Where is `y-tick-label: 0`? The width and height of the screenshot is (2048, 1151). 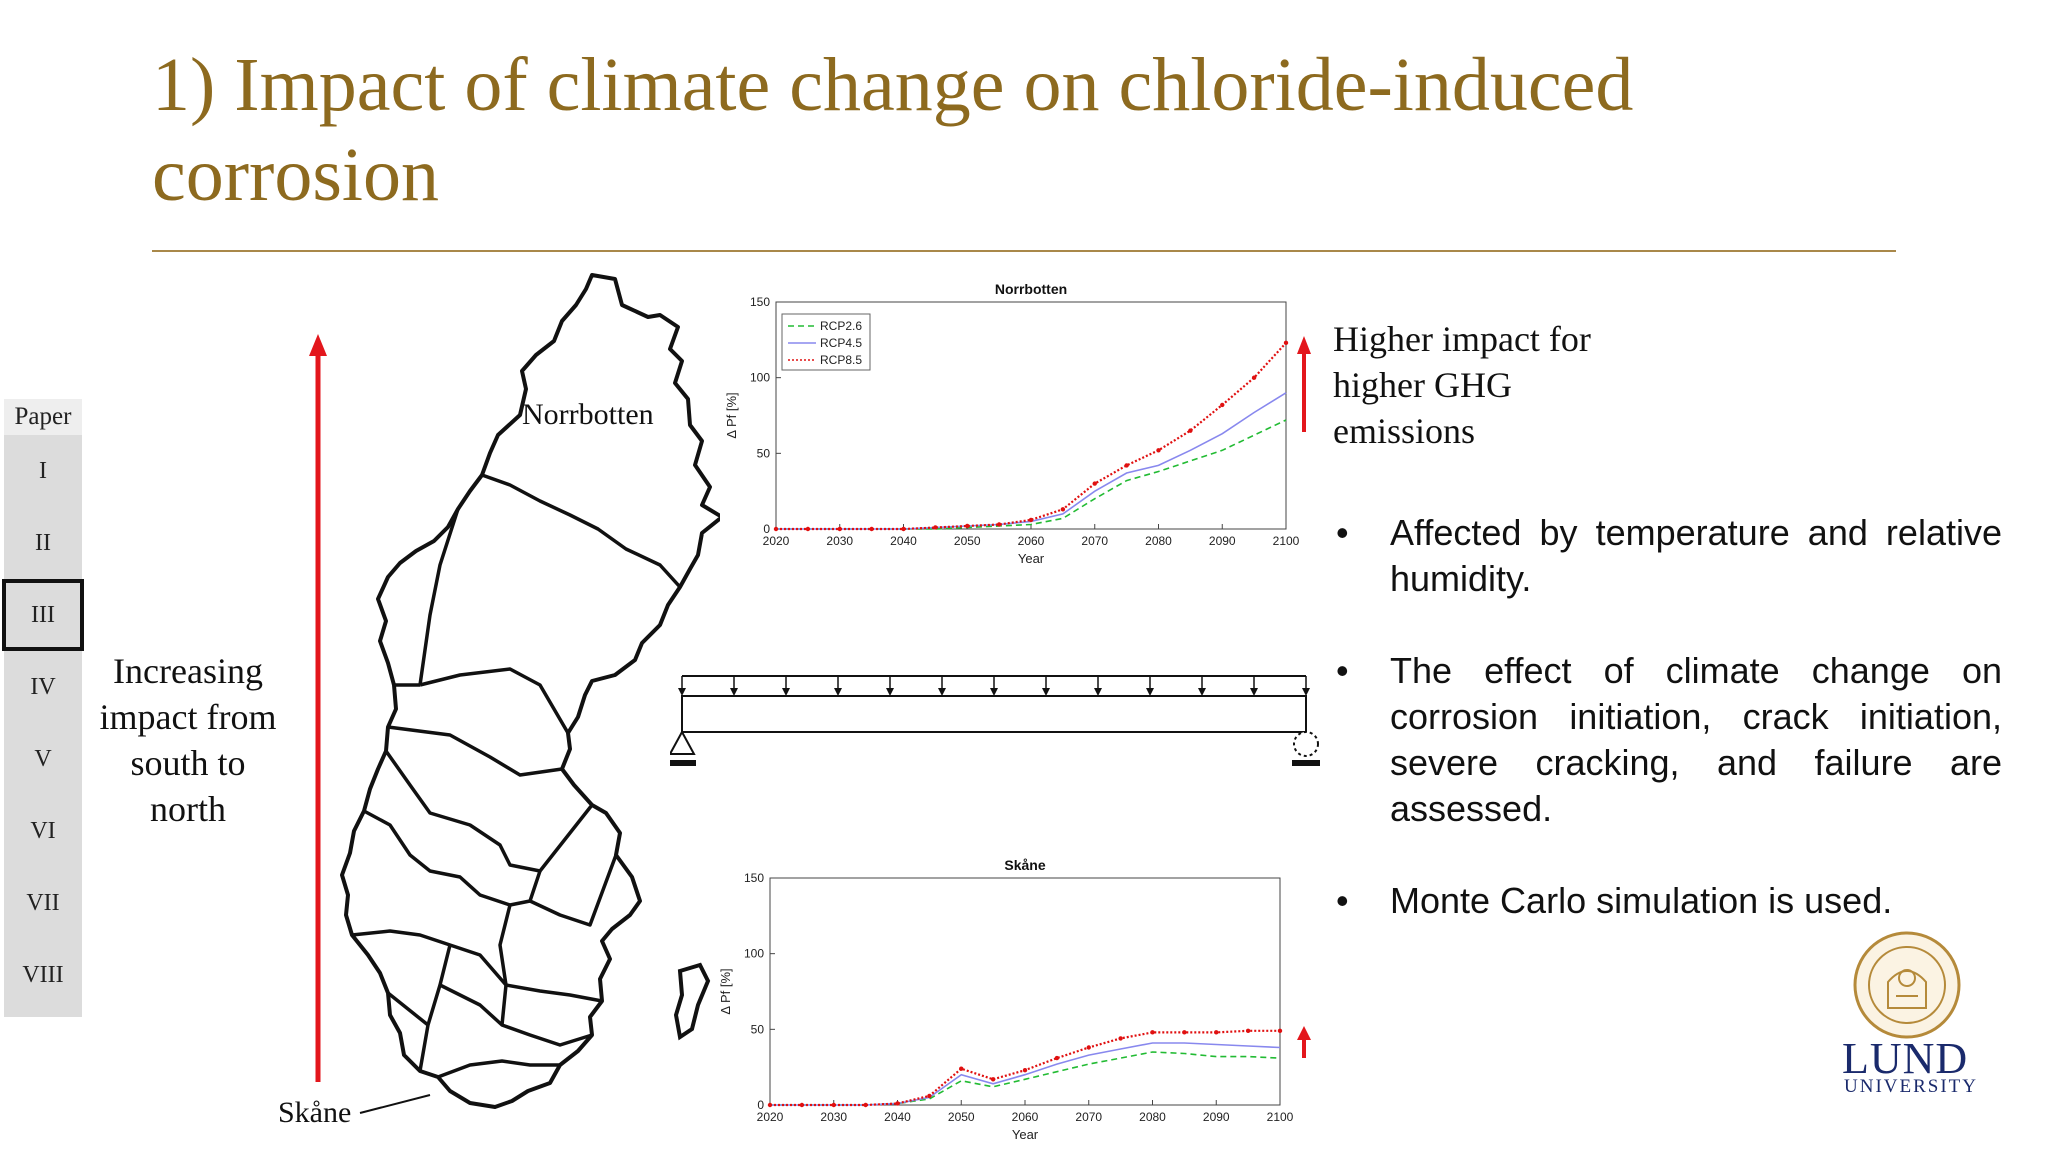
y-tick-label: 0 is located at coordinates (760, 1105).